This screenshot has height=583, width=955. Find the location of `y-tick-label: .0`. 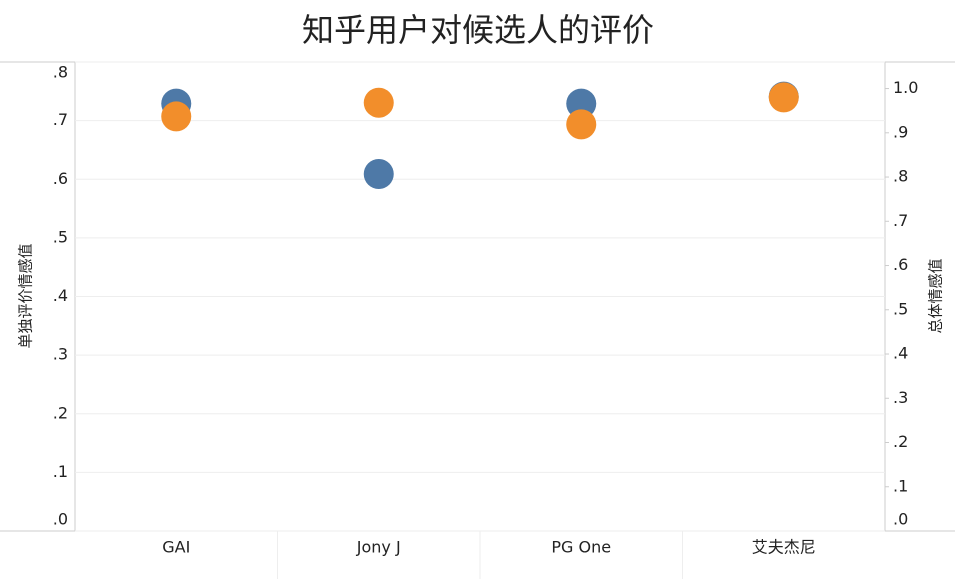

y-tick-label: .0 is located at coordinates (60, 519).